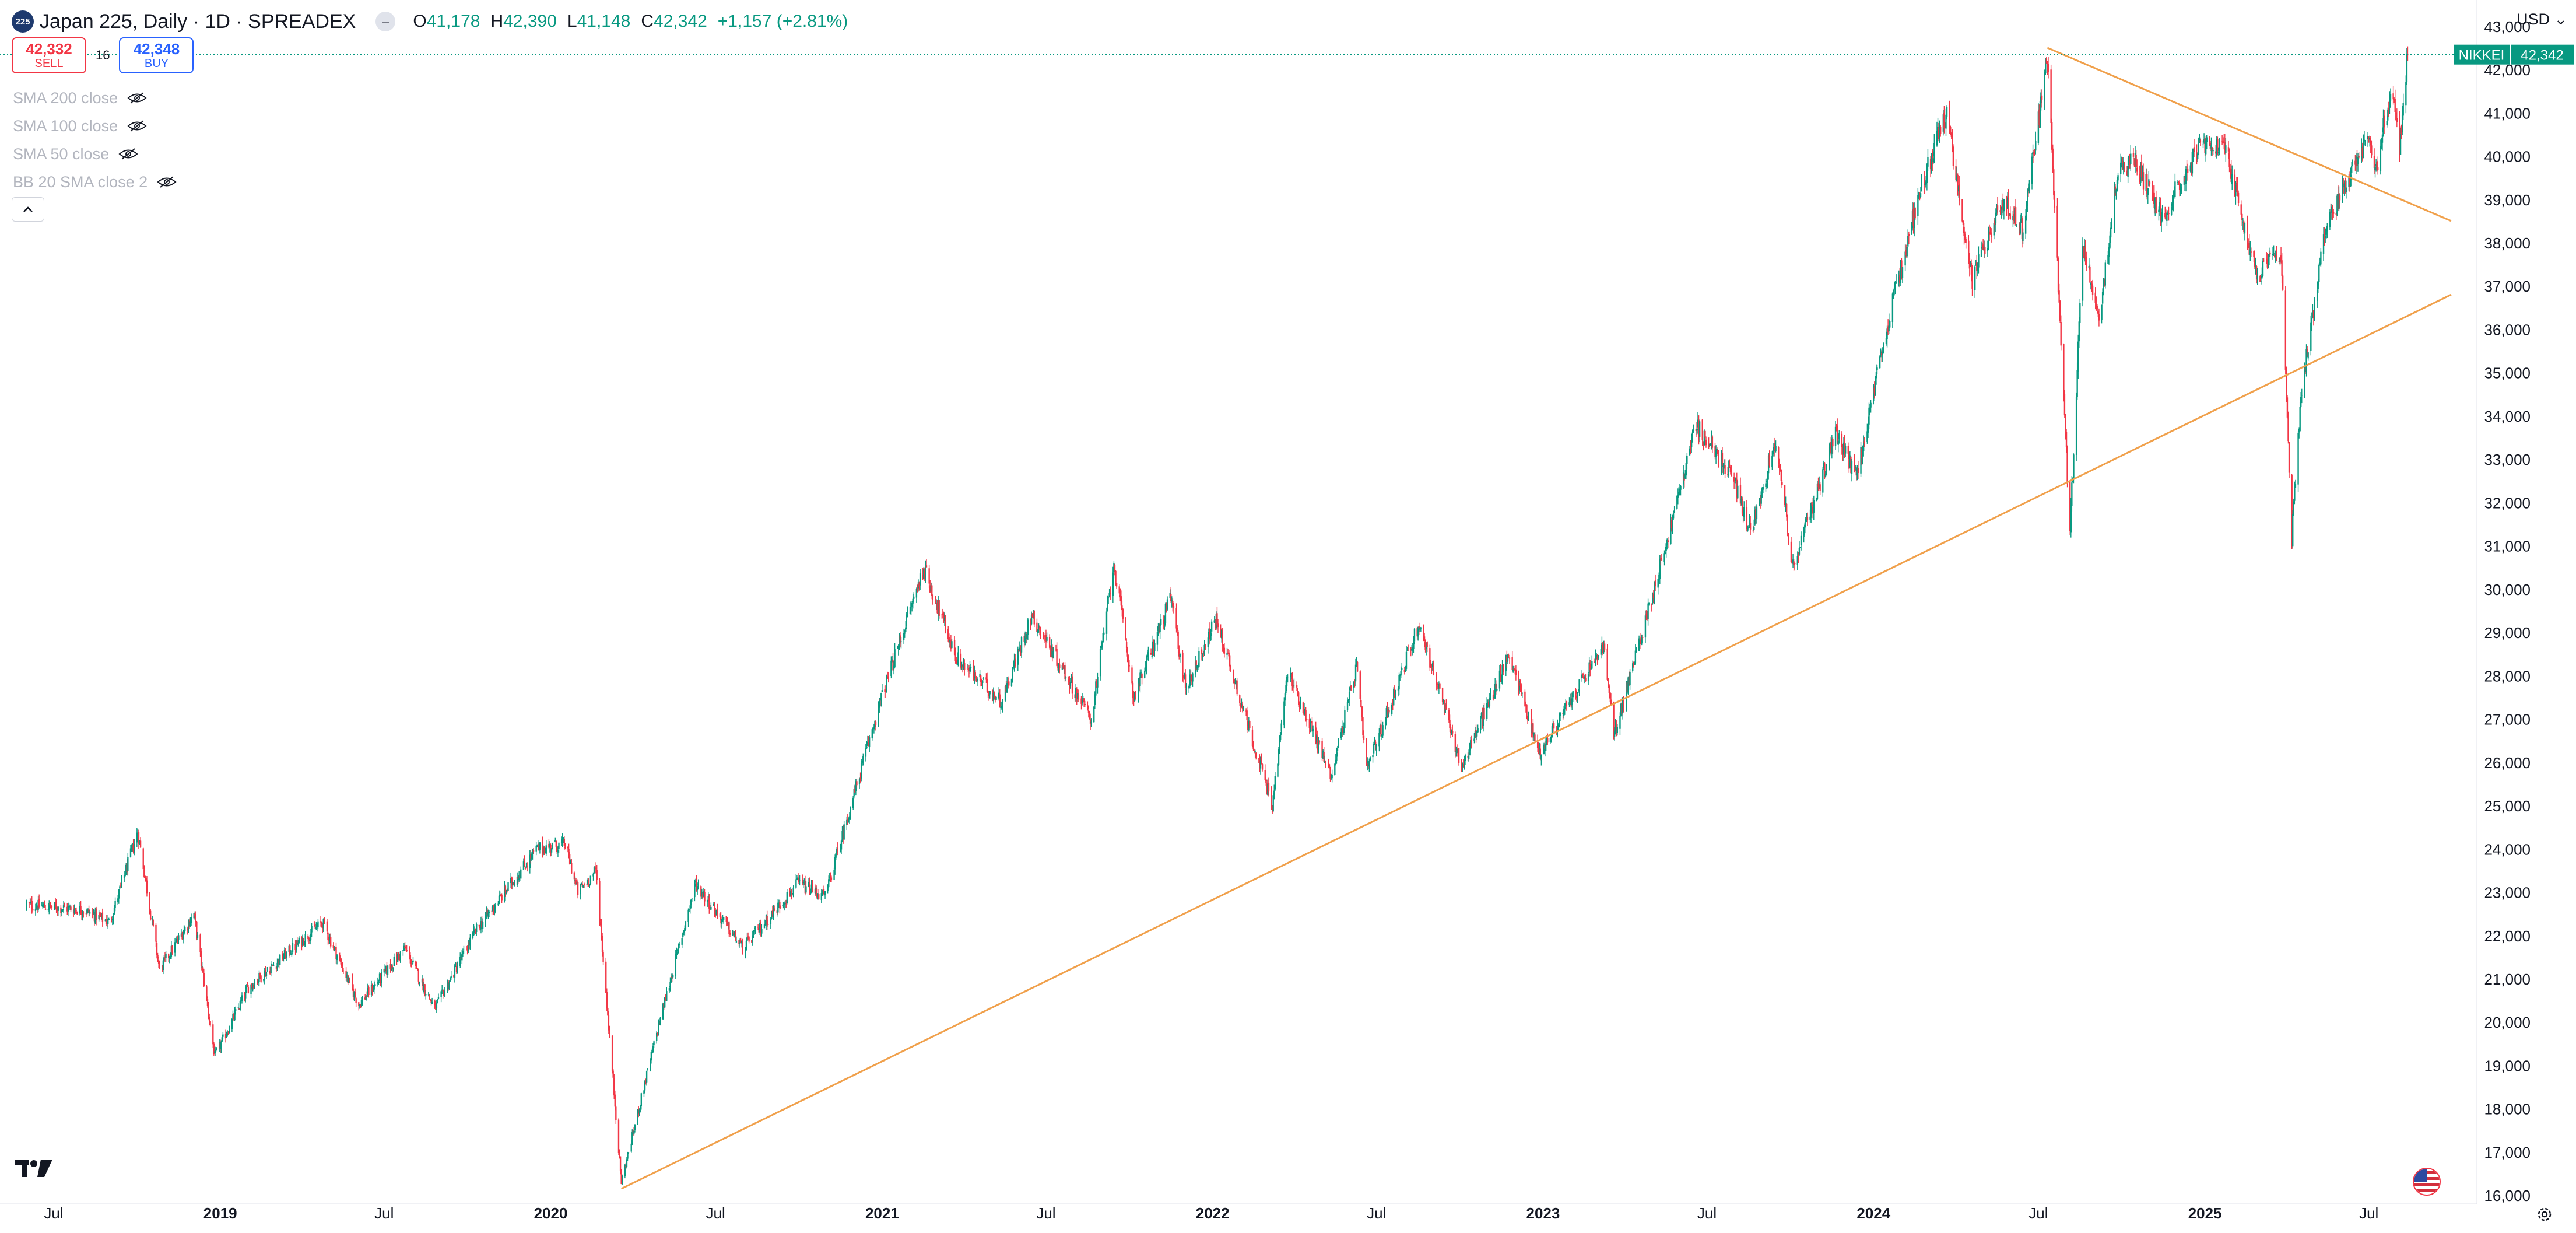 Image resolution: width=2576 pixels, height=1233 pixels. Describe the element at coordinates (49, 55) in the screenshot. I see `sell-button: 42,332 SELL` at that location.